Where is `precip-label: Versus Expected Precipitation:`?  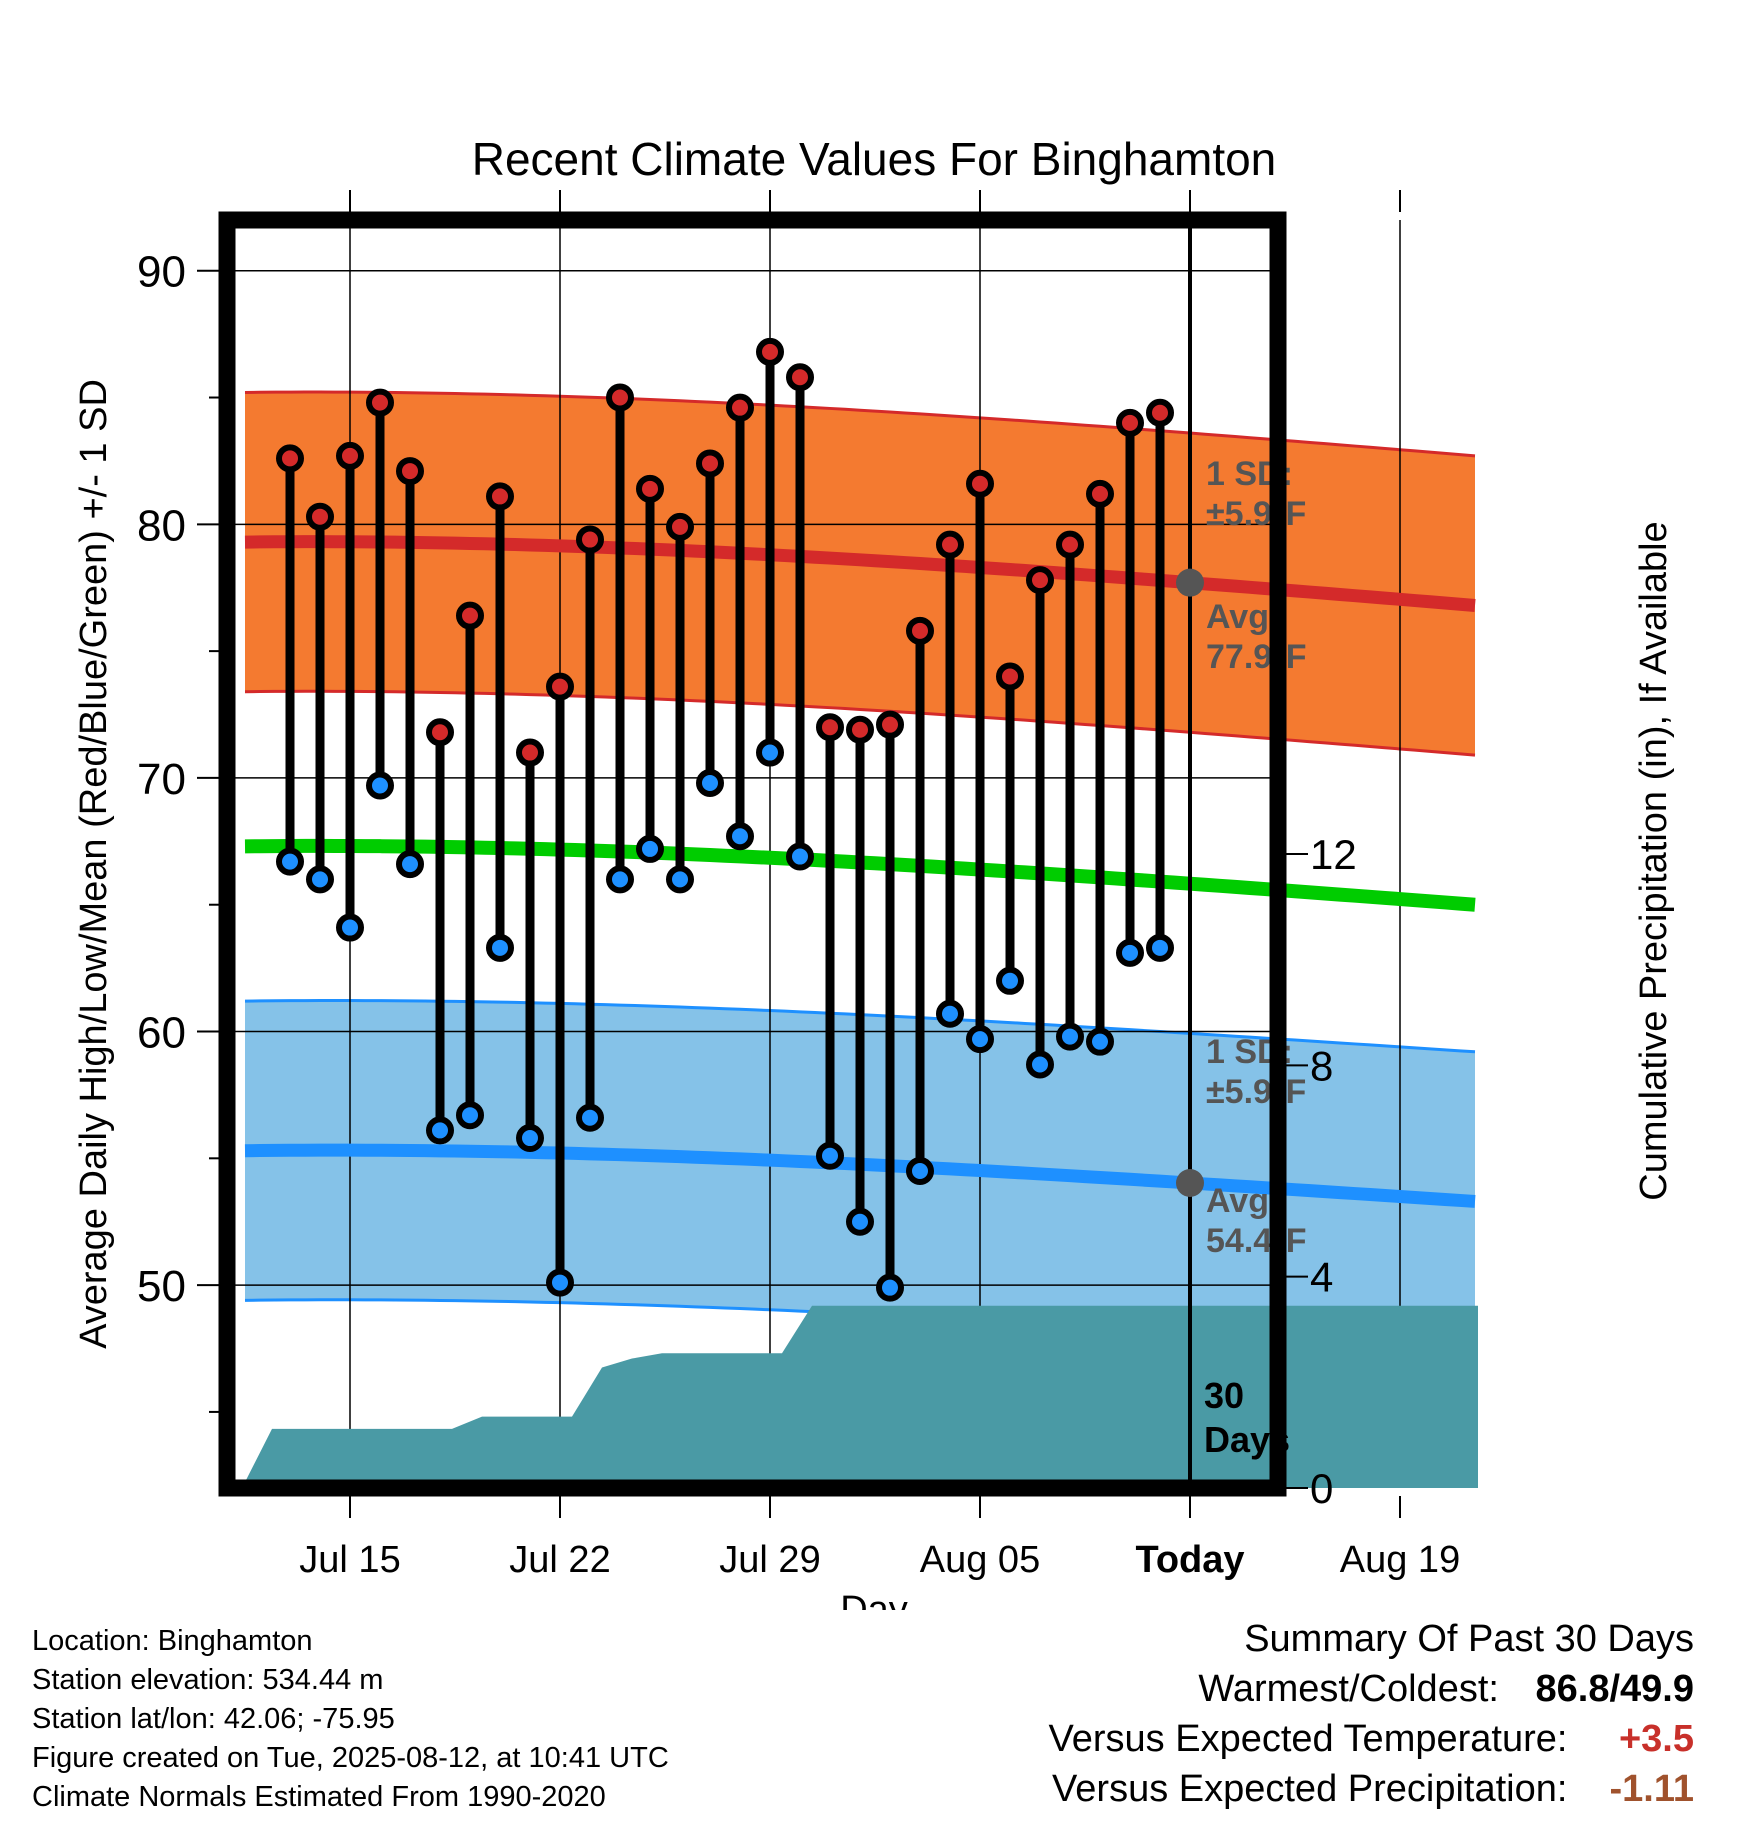 precip-label: Versus Expected Precipitation: is located at coordinates (1310, 1789).